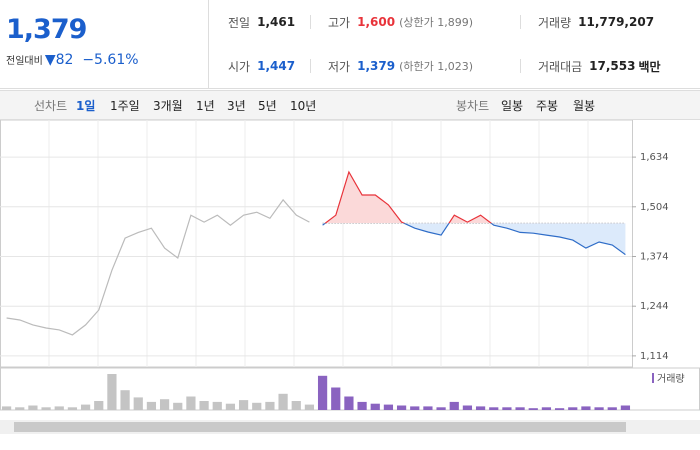 The height and width of the screenshot is (450, 700). What do you see at coordinates (671, 379) in the screenshot?
I see `volume-legend: 거래량` at bounding box center [671, 379].